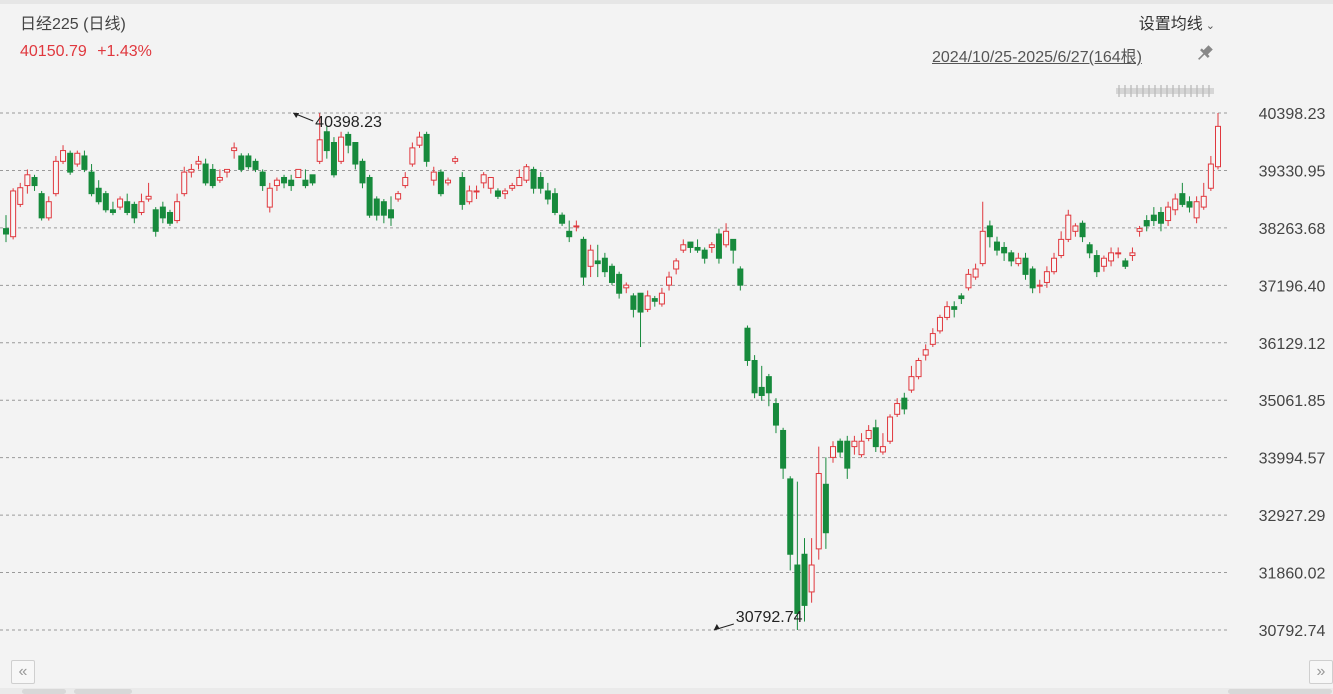  I want to click on chevron-down-icon: ⌄, so click(1210, 26).